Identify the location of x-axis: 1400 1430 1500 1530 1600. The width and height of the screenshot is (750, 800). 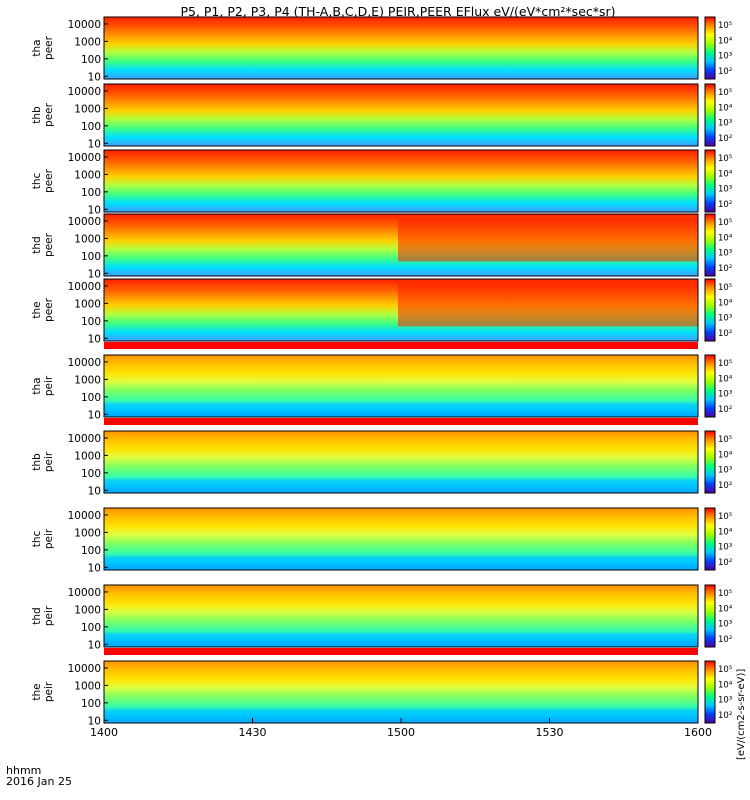
(401, 728).